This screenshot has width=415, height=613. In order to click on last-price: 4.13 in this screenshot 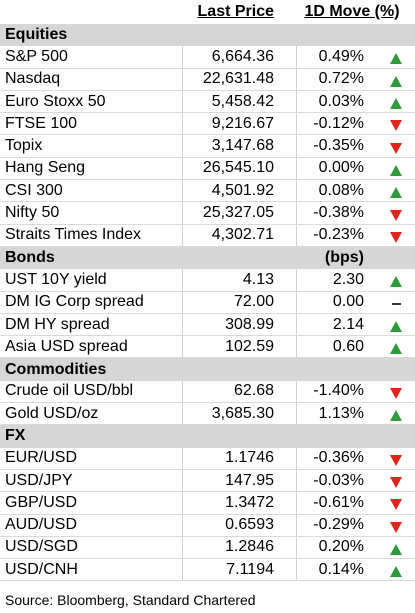, I will do `click(258, 279)`.